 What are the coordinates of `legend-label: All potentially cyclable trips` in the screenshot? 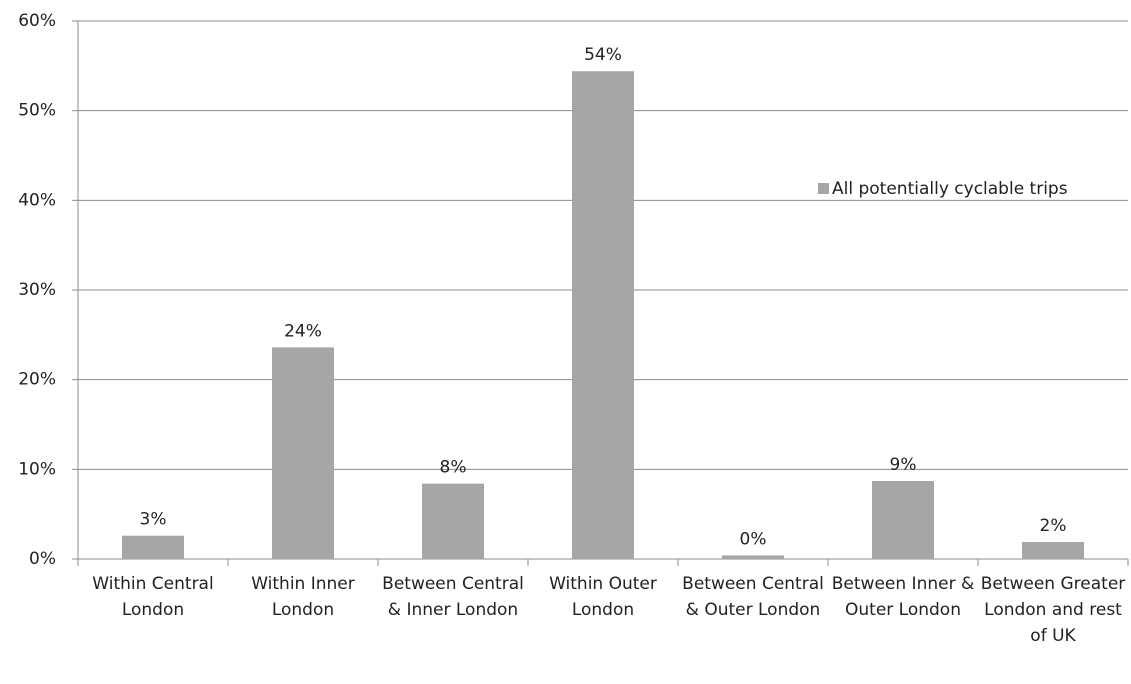 It's located at (950, 189).